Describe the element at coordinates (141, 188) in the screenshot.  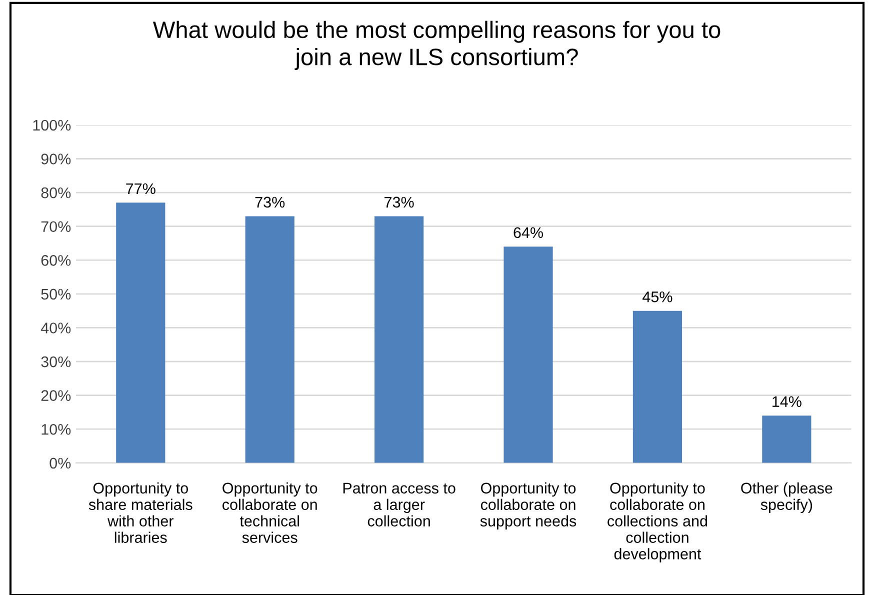
I see `data-label: 77%` at that location.